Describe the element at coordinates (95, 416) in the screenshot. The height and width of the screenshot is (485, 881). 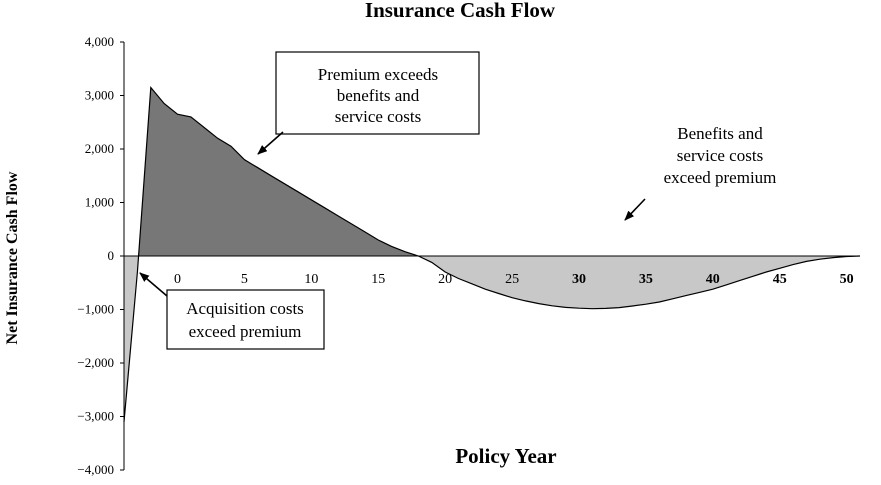
I see `y-tick-label: −3,000` at that location.